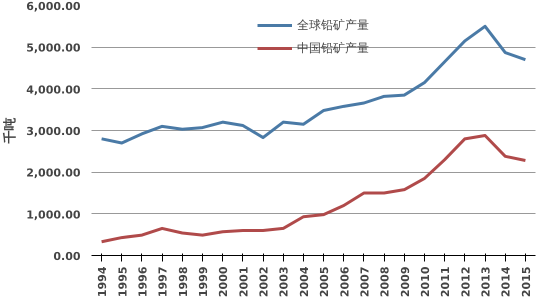 Image resolution: width=550 pixels, height=300 pixels. Describe the element at coordinates (183, 282) in the screenshot. I see `x-tick-label: 1998` at that location.